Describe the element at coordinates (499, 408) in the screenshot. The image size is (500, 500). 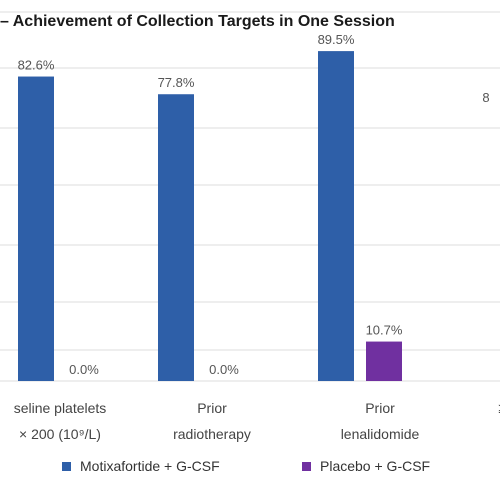
I see `x-tick-label: ≥ 1` at that location.